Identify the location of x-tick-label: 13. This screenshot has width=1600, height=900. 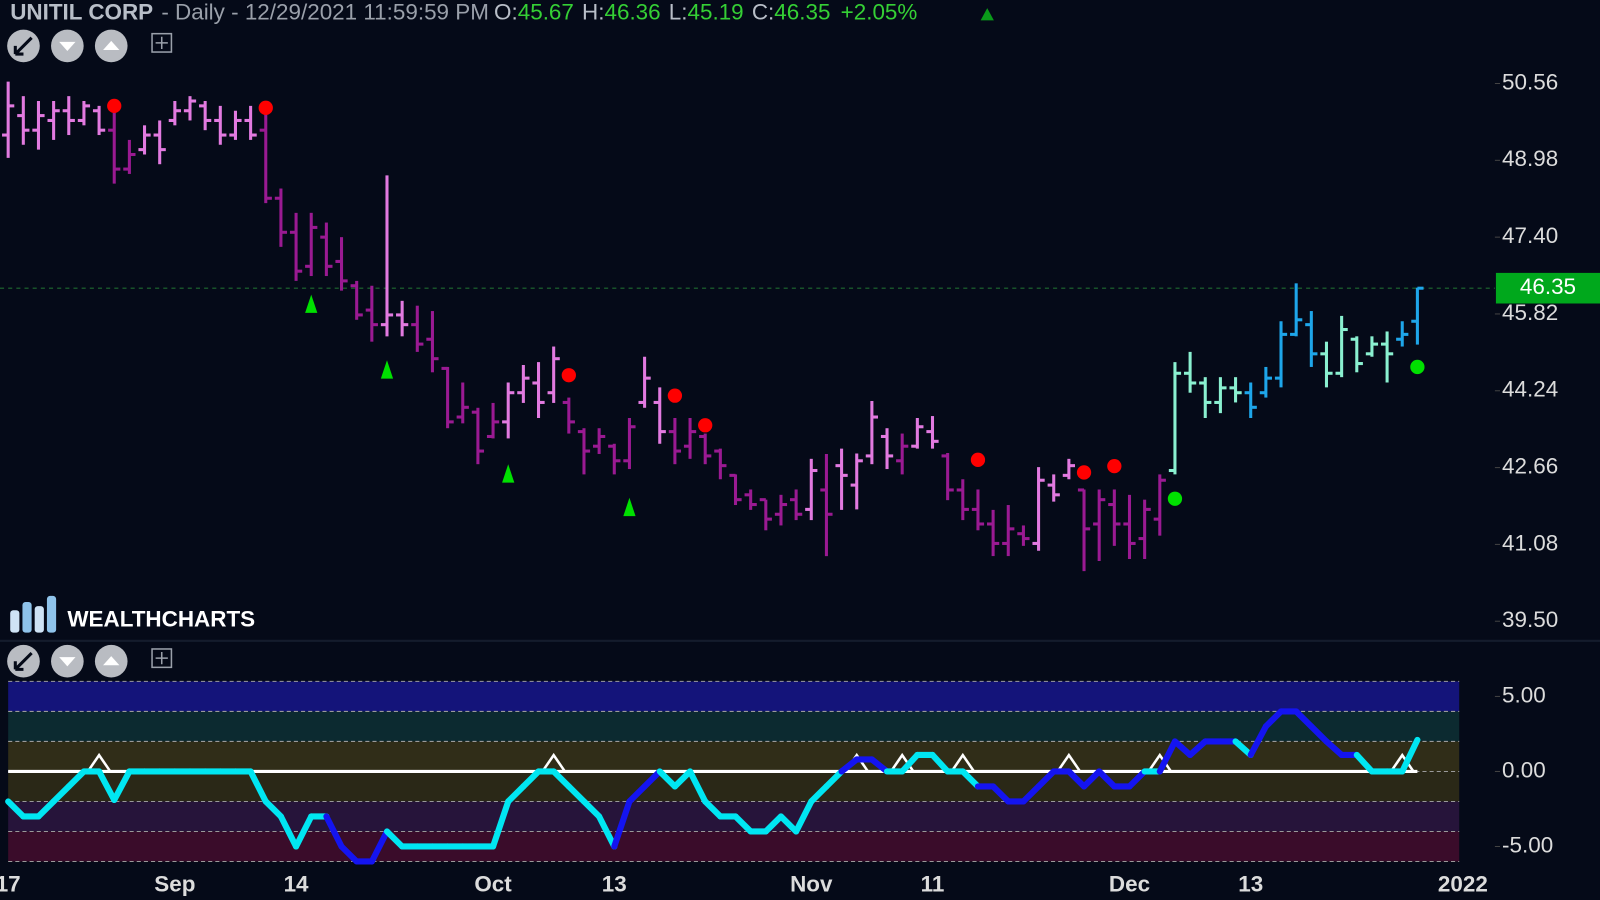
(1250, 884).